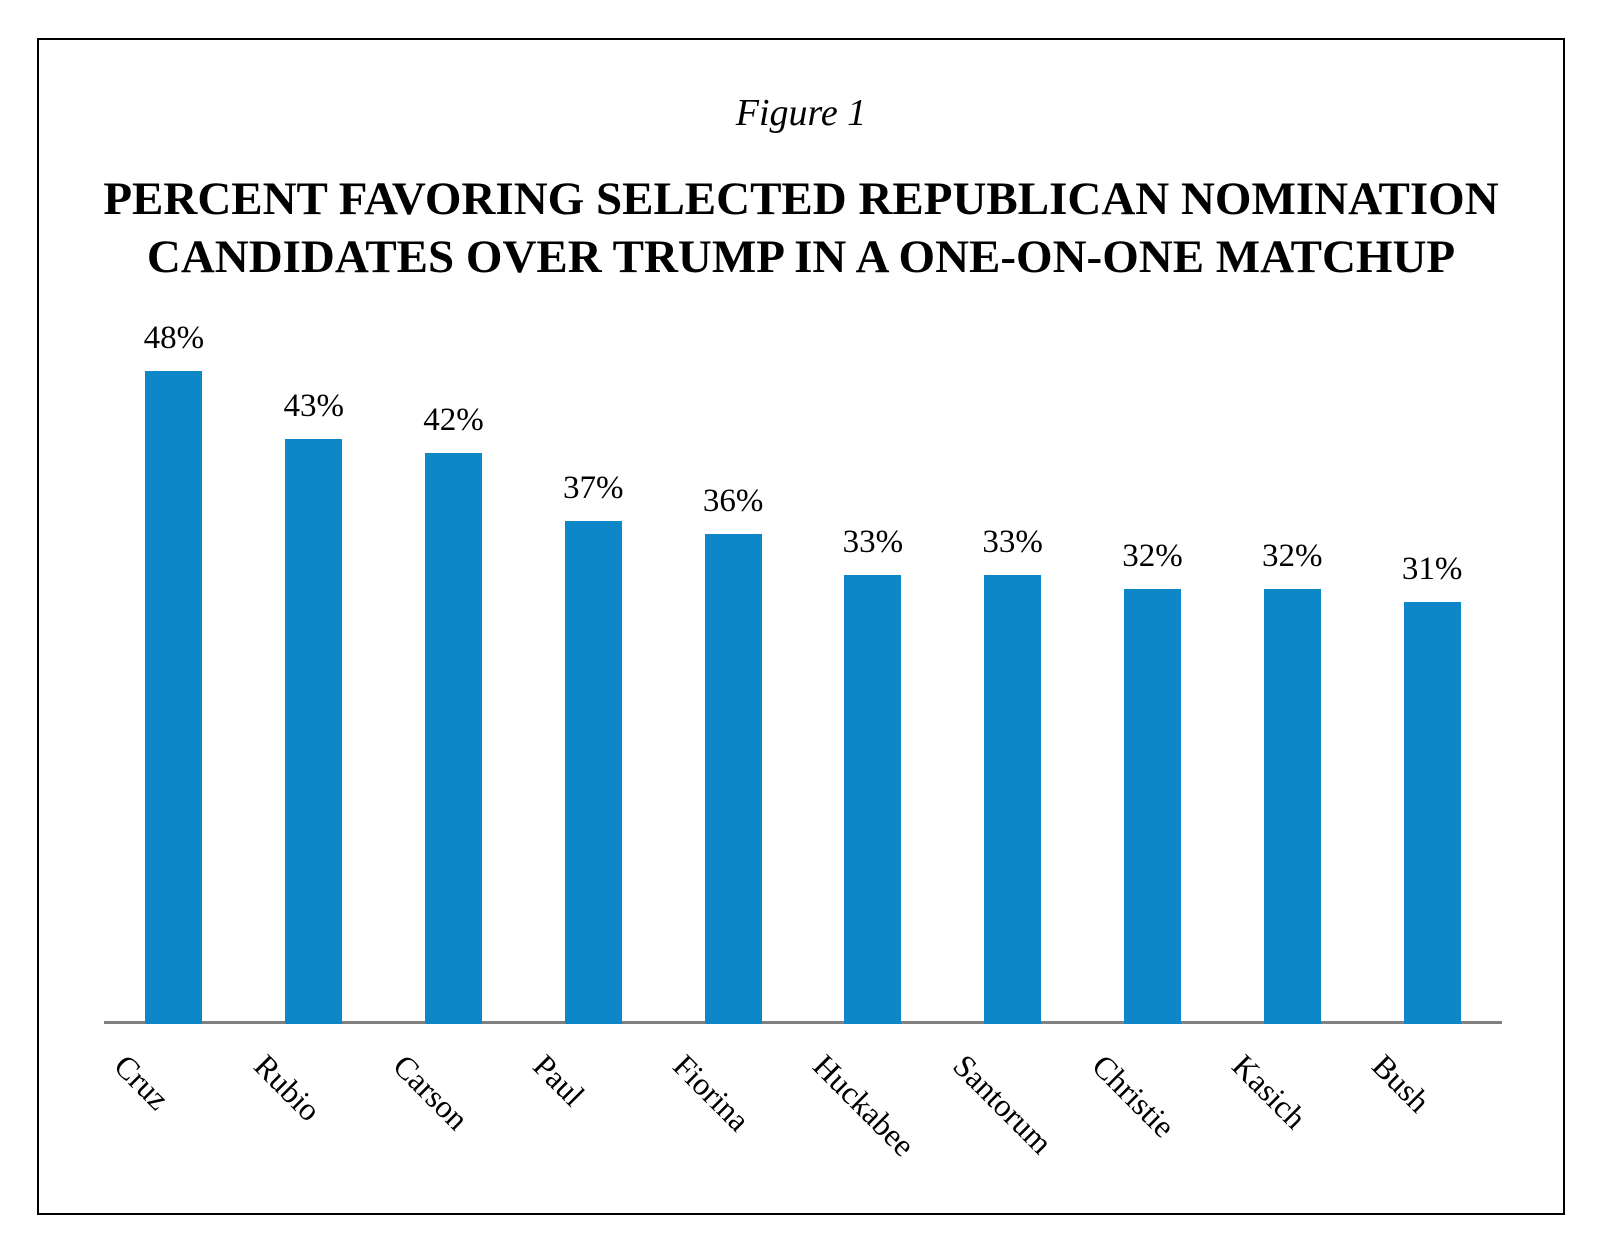  I want to click on bar-column-carson: 42% Carson, so click(454, 724).